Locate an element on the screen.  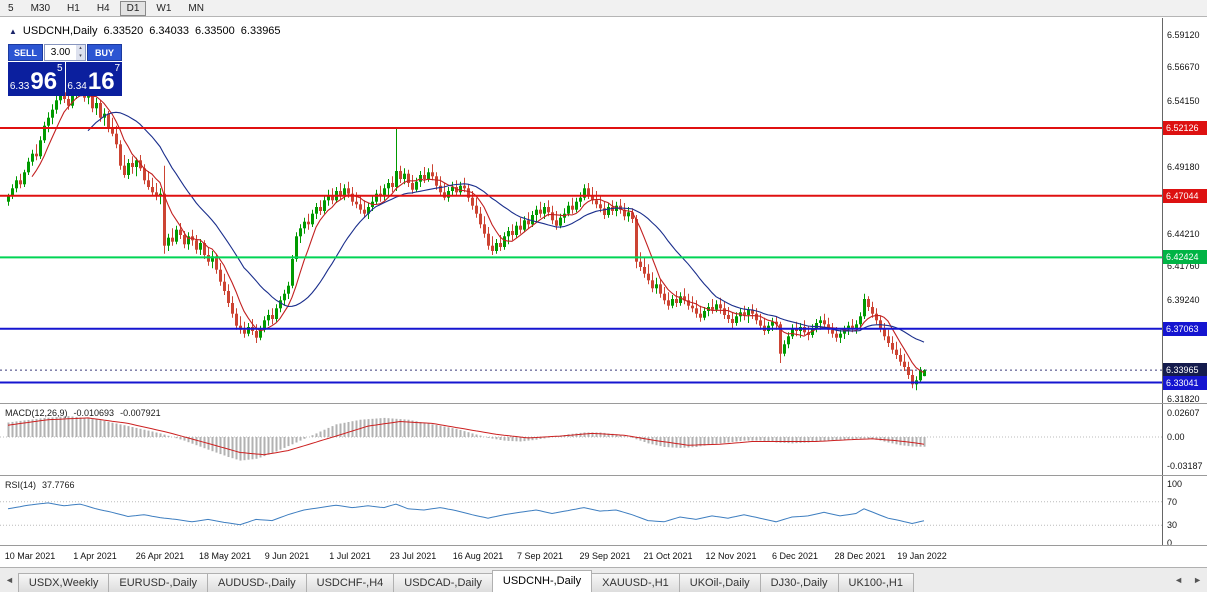
price-axis-label: 6.54150 is located at coordinates (1183, 101).